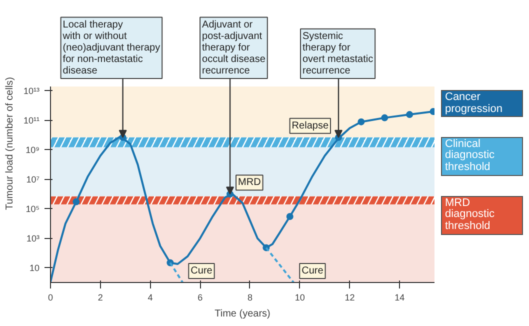  Describe the element at coordinates (338, 53) in the screenshot. I see `annotation: Systemic therapy for overt metastatic recurrence` at that location.